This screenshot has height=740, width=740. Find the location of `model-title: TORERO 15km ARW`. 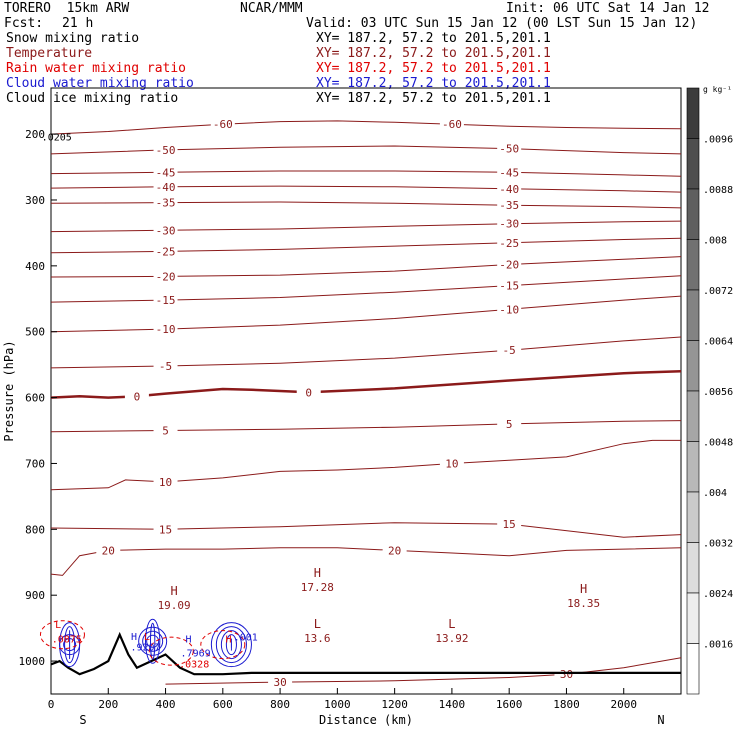

model-title: TORERO 15km ARW is located at coordinates (67, 8).